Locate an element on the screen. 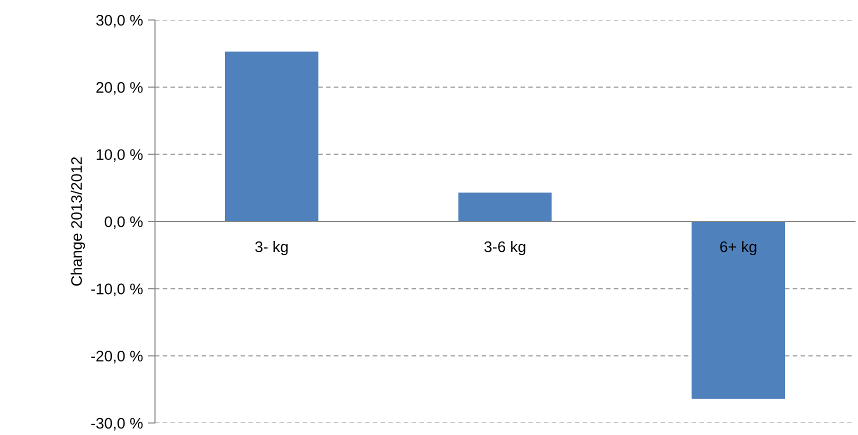  y-axis-title: Change 2013/2012 is located at coordinates (77, 221).